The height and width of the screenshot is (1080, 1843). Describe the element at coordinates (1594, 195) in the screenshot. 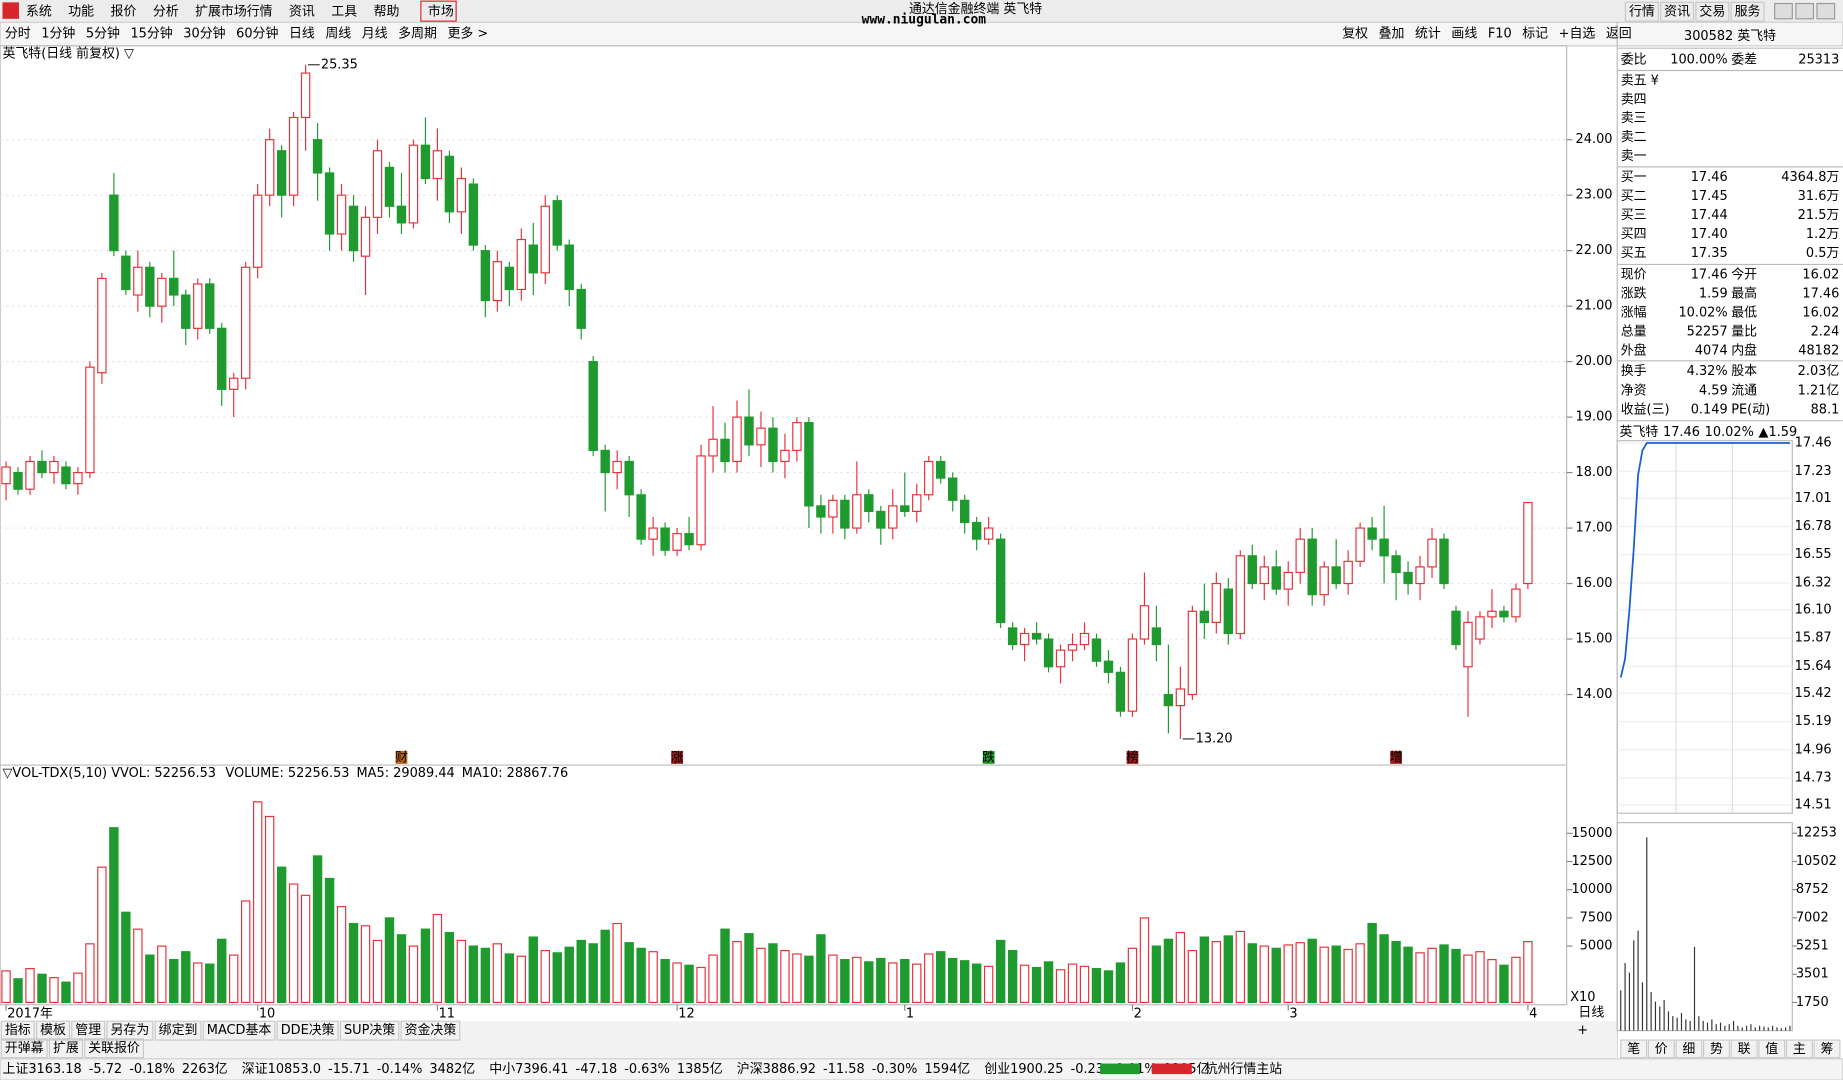

I see `y-tick-label: 23.00` at that location.